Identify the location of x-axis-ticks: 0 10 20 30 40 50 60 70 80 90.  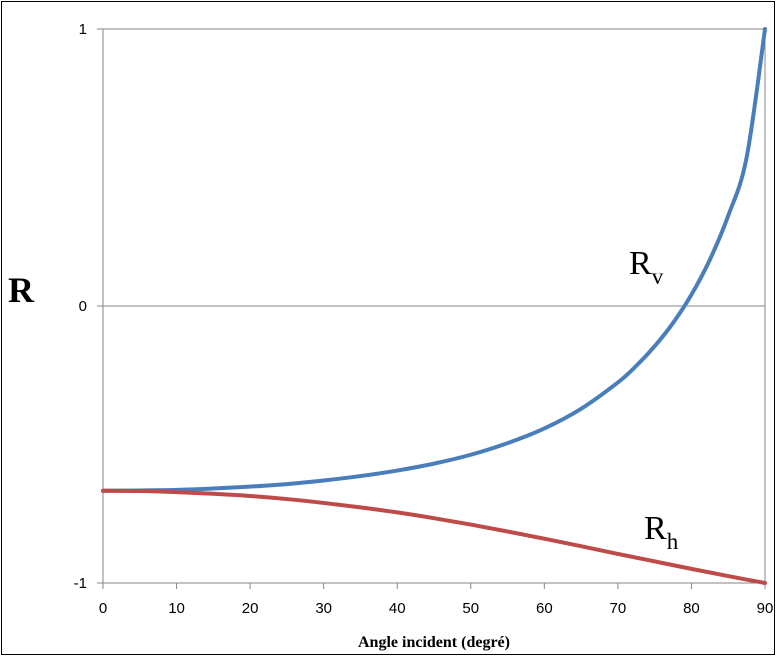
(436, 600).